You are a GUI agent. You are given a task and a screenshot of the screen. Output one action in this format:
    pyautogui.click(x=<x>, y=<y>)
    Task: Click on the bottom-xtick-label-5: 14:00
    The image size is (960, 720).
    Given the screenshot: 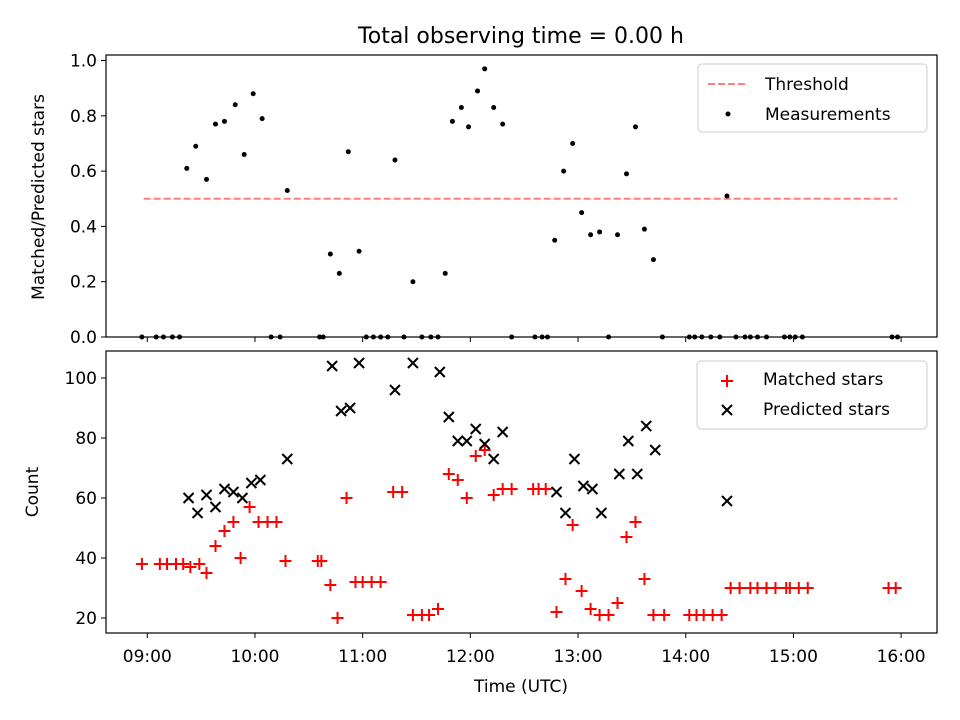 What is the action you would take?
    pyautogui.click(x=685, y=657)
    